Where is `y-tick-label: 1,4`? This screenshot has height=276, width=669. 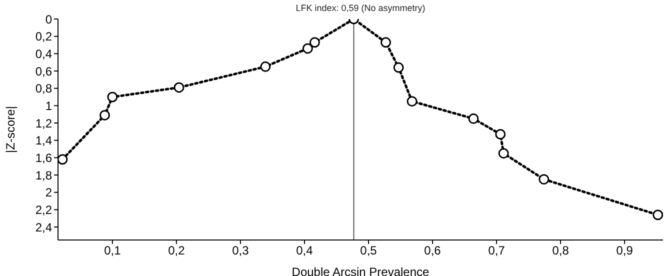
y-tick-label: 1,4 is located at coordinates (43, 141).